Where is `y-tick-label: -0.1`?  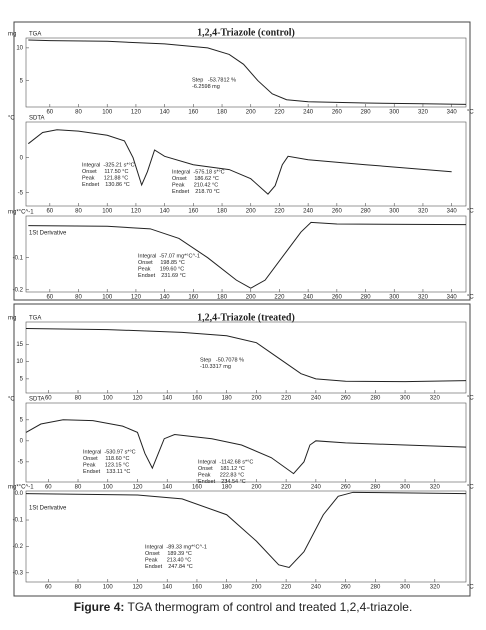 y-tick-label: -0.1 is located at coordinates (18, 521).